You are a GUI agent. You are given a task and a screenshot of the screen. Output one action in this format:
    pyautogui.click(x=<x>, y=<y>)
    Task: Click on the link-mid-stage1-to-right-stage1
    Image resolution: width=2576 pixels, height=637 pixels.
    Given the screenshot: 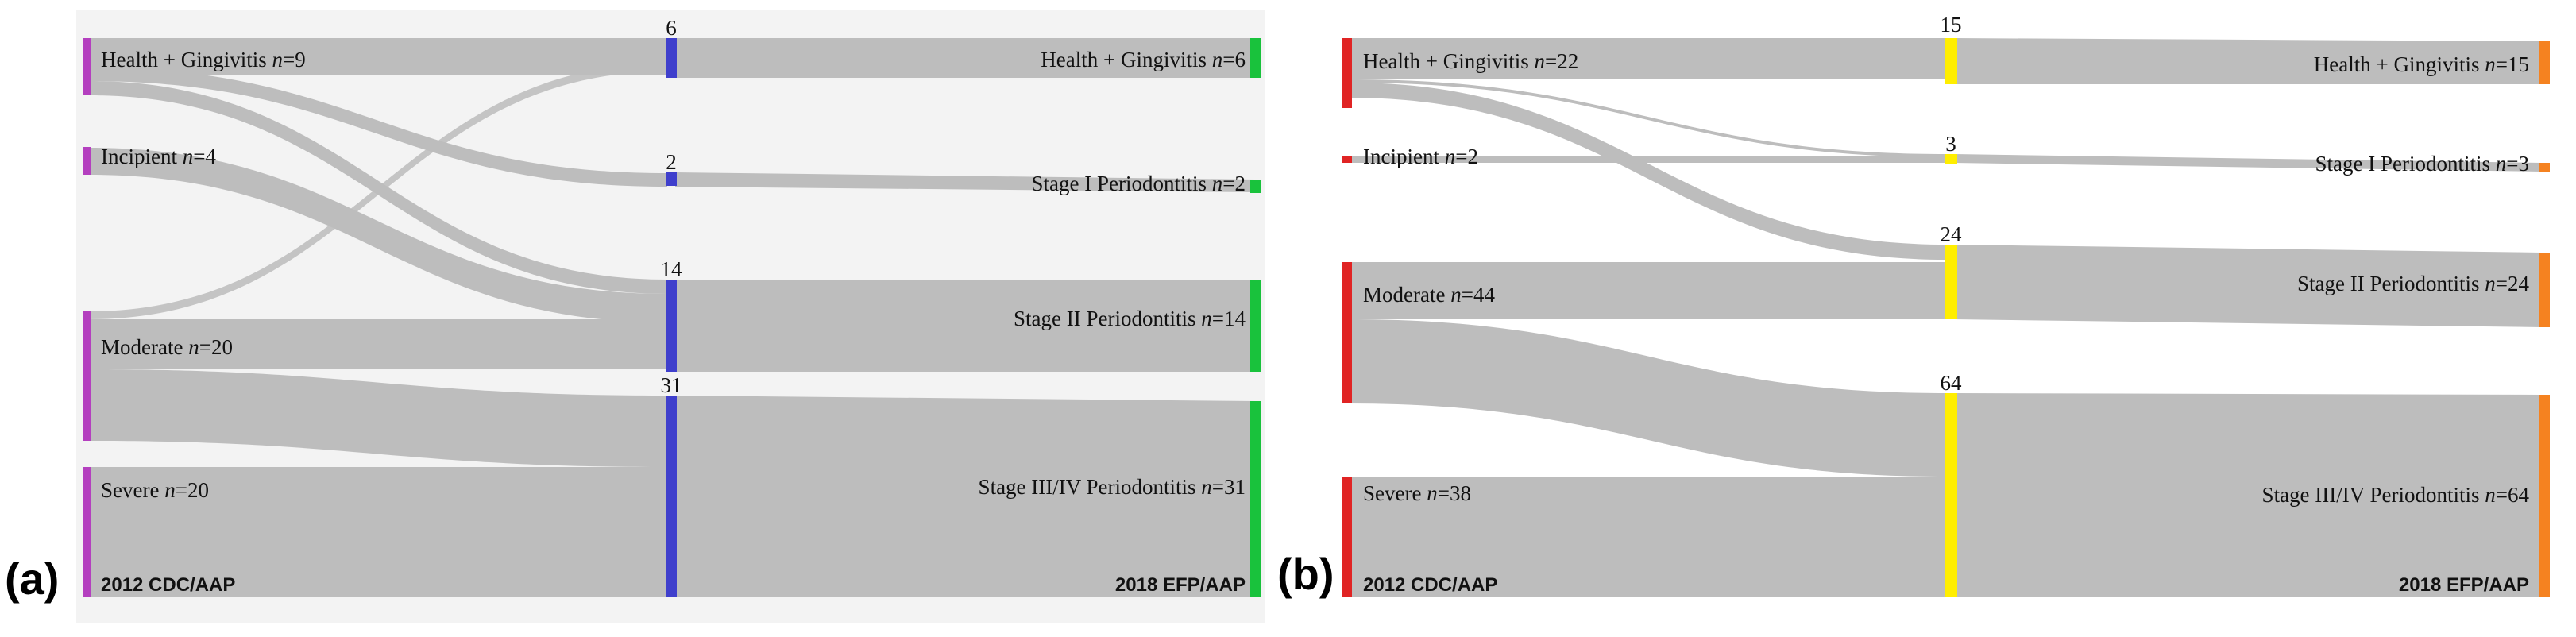 What is the action you would take?
    pyautogui.click(x=965, y=182)
    